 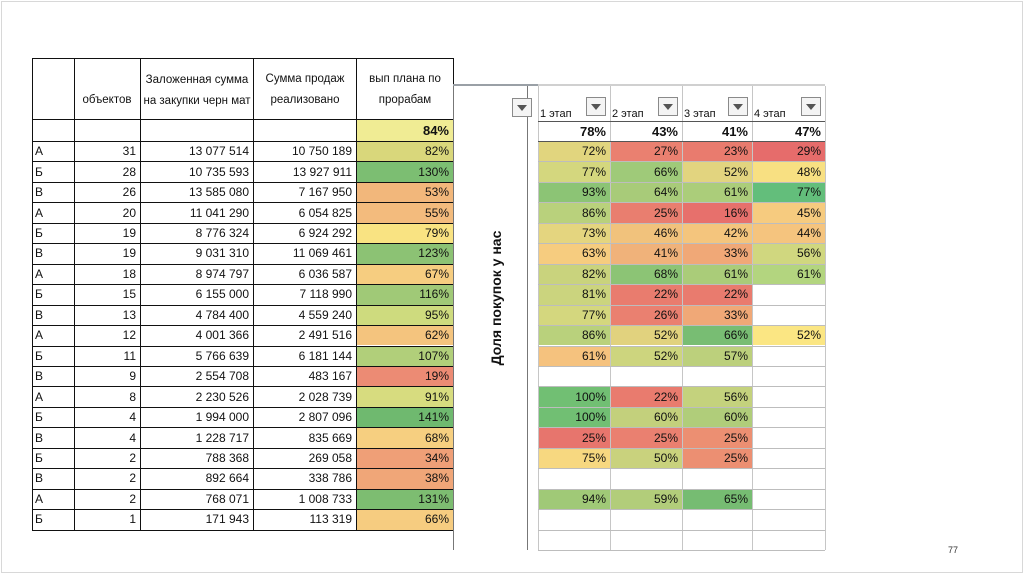 I want to click on share-cell: 22%, so click(x=646, y=294).